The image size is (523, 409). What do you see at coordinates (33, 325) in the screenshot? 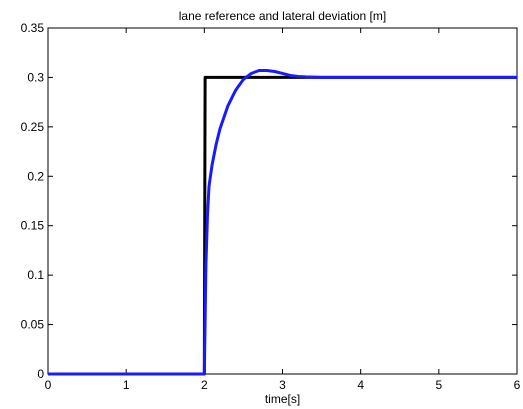
I see `y-tick-label: 0.05` at bounding box center [33, 325].